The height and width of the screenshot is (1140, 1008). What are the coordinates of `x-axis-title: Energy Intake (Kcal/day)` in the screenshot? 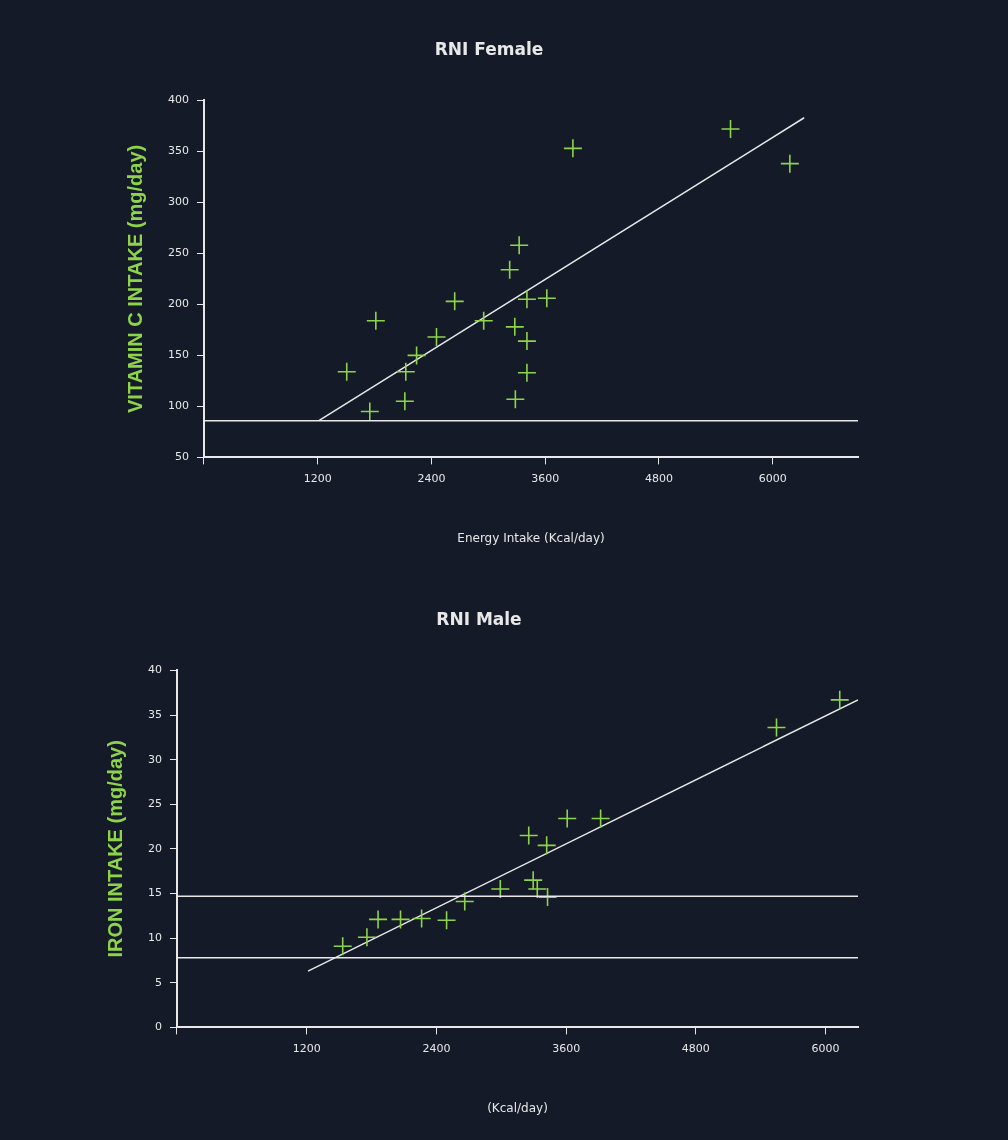 It's located at (531, 537).